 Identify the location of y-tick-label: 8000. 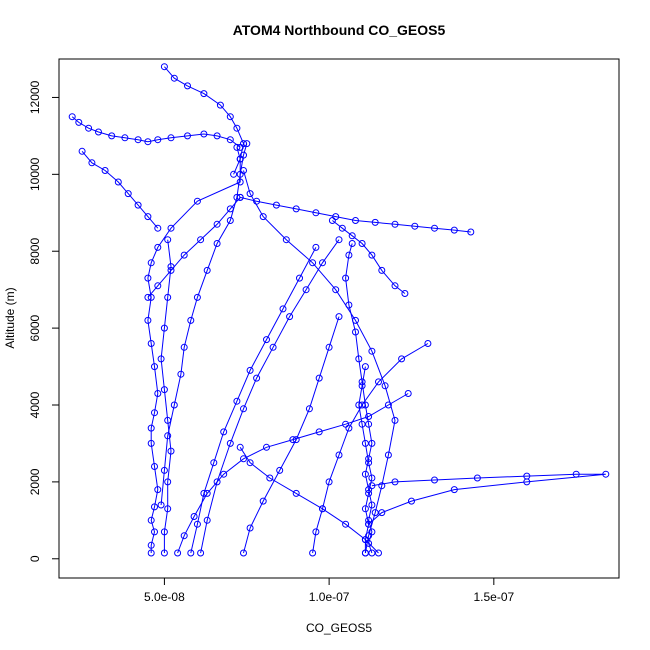
(35, 251).